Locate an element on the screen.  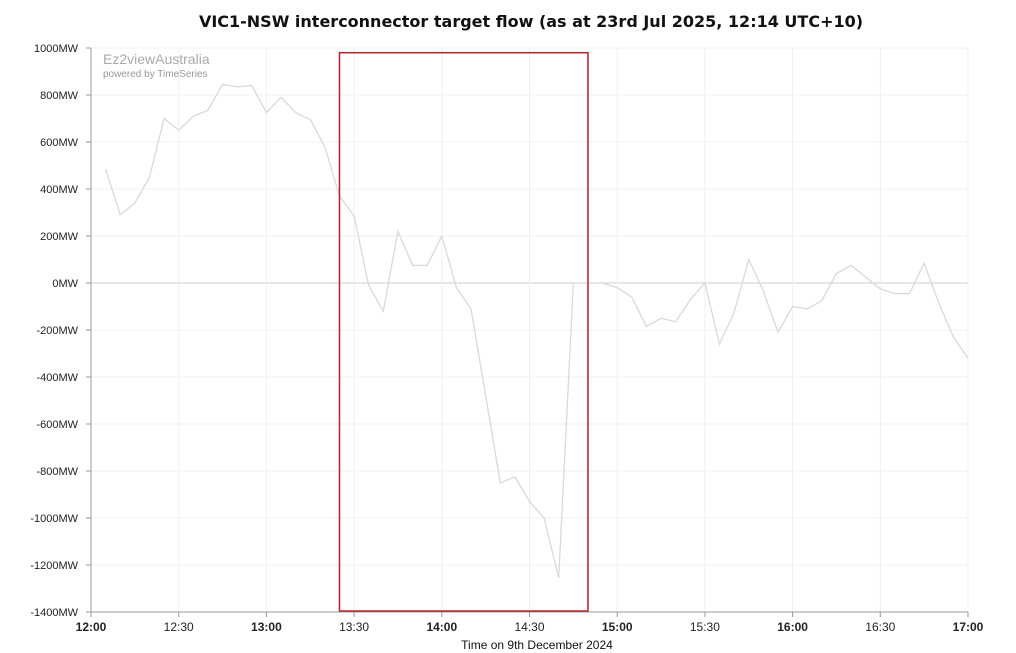
x-tick-label: 12:00 is located at coordinates (91, 627).